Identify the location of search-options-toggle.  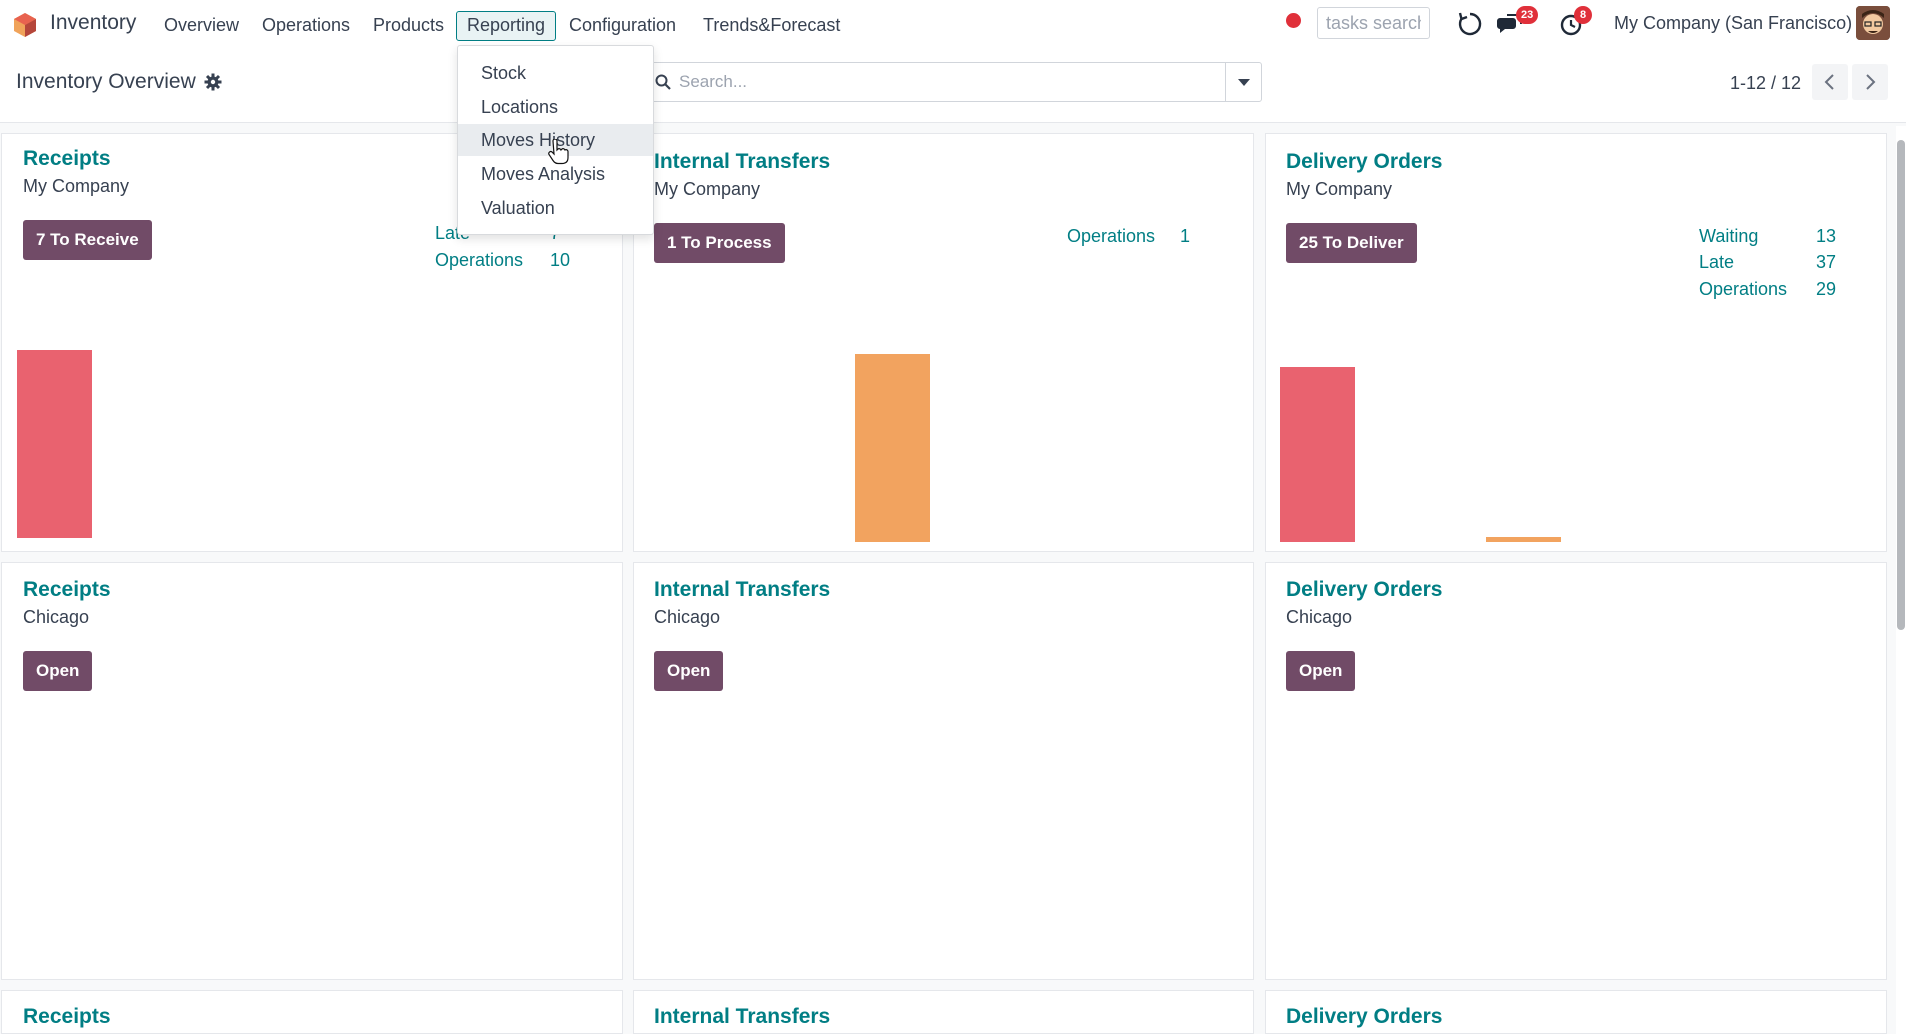
(1243, 82).